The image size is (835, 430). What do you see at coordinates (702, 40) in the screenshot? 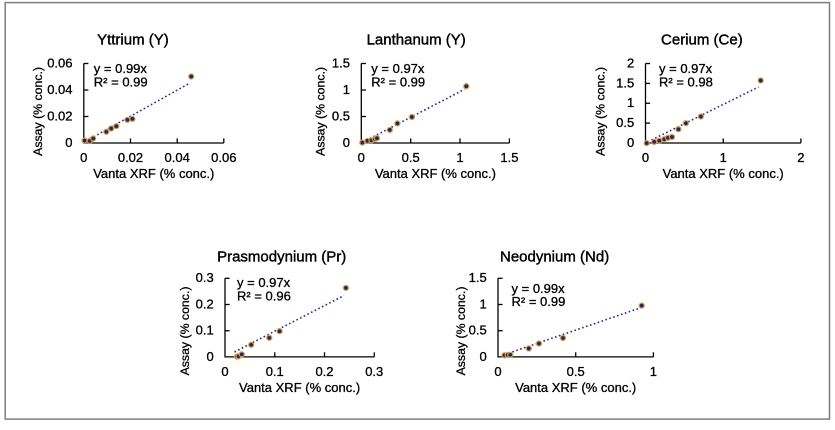
I see `svg-text: Cerium (Ce)` at bounding box center [702, 40].